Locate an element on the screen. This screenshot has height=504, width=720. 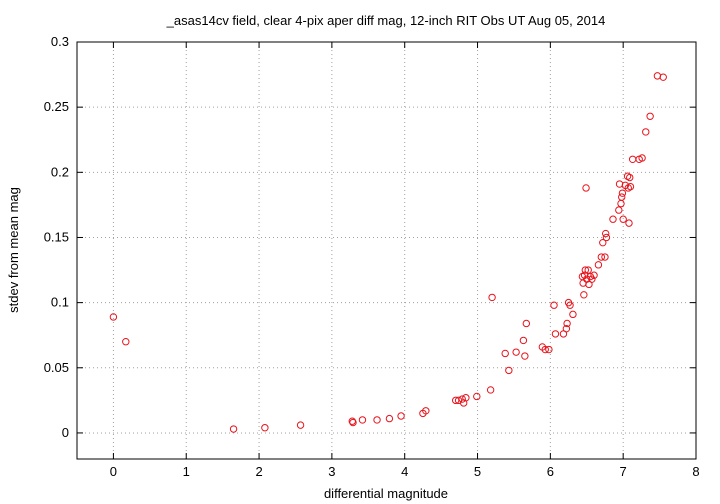
x-tick-label: 5 is located at coordinates (477, 471).